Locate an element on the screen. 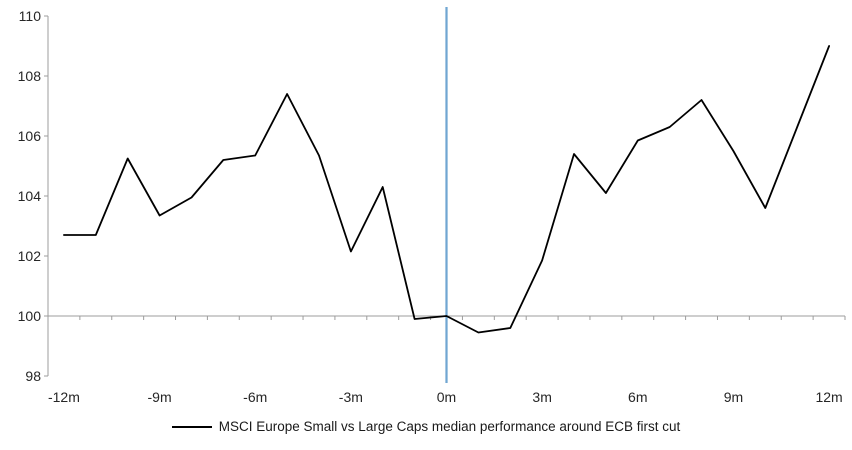  x-tick-label: 0m is located at coordinates (446, 397).